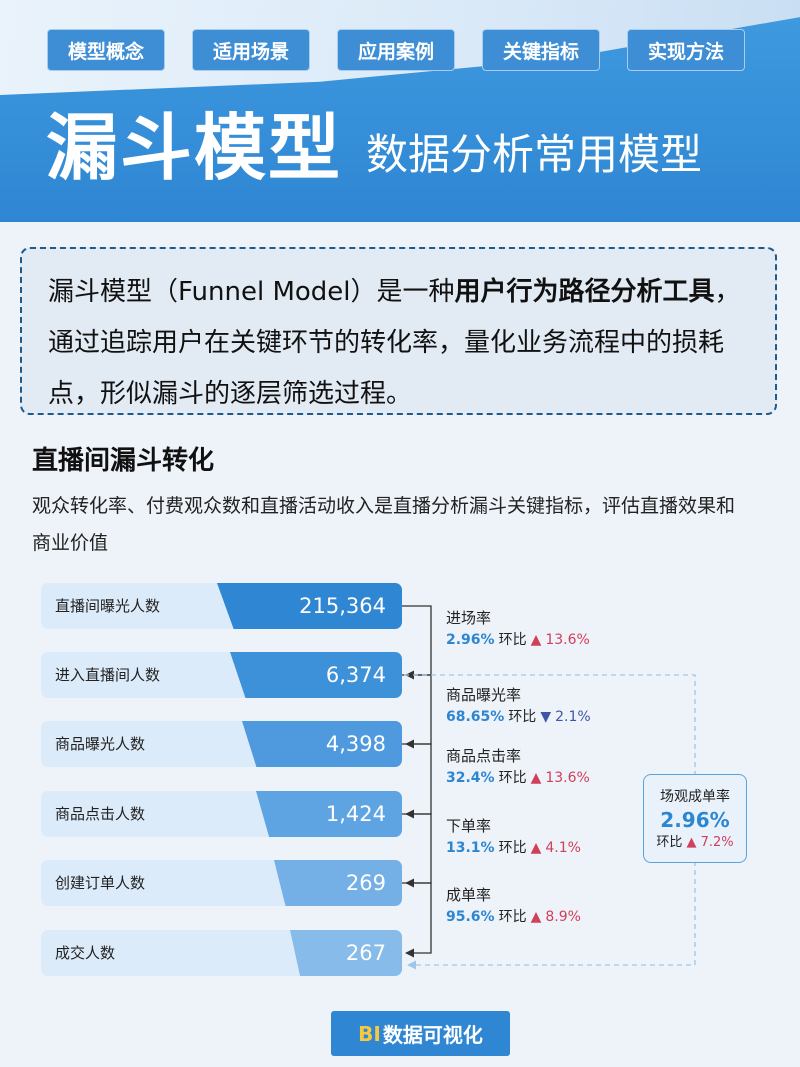 The height and width of the screenshot is (1067, 800). Describe the element at coordinates (541, 50) in the screenshot. I see `tab-metrics: 关键指标` at that location.